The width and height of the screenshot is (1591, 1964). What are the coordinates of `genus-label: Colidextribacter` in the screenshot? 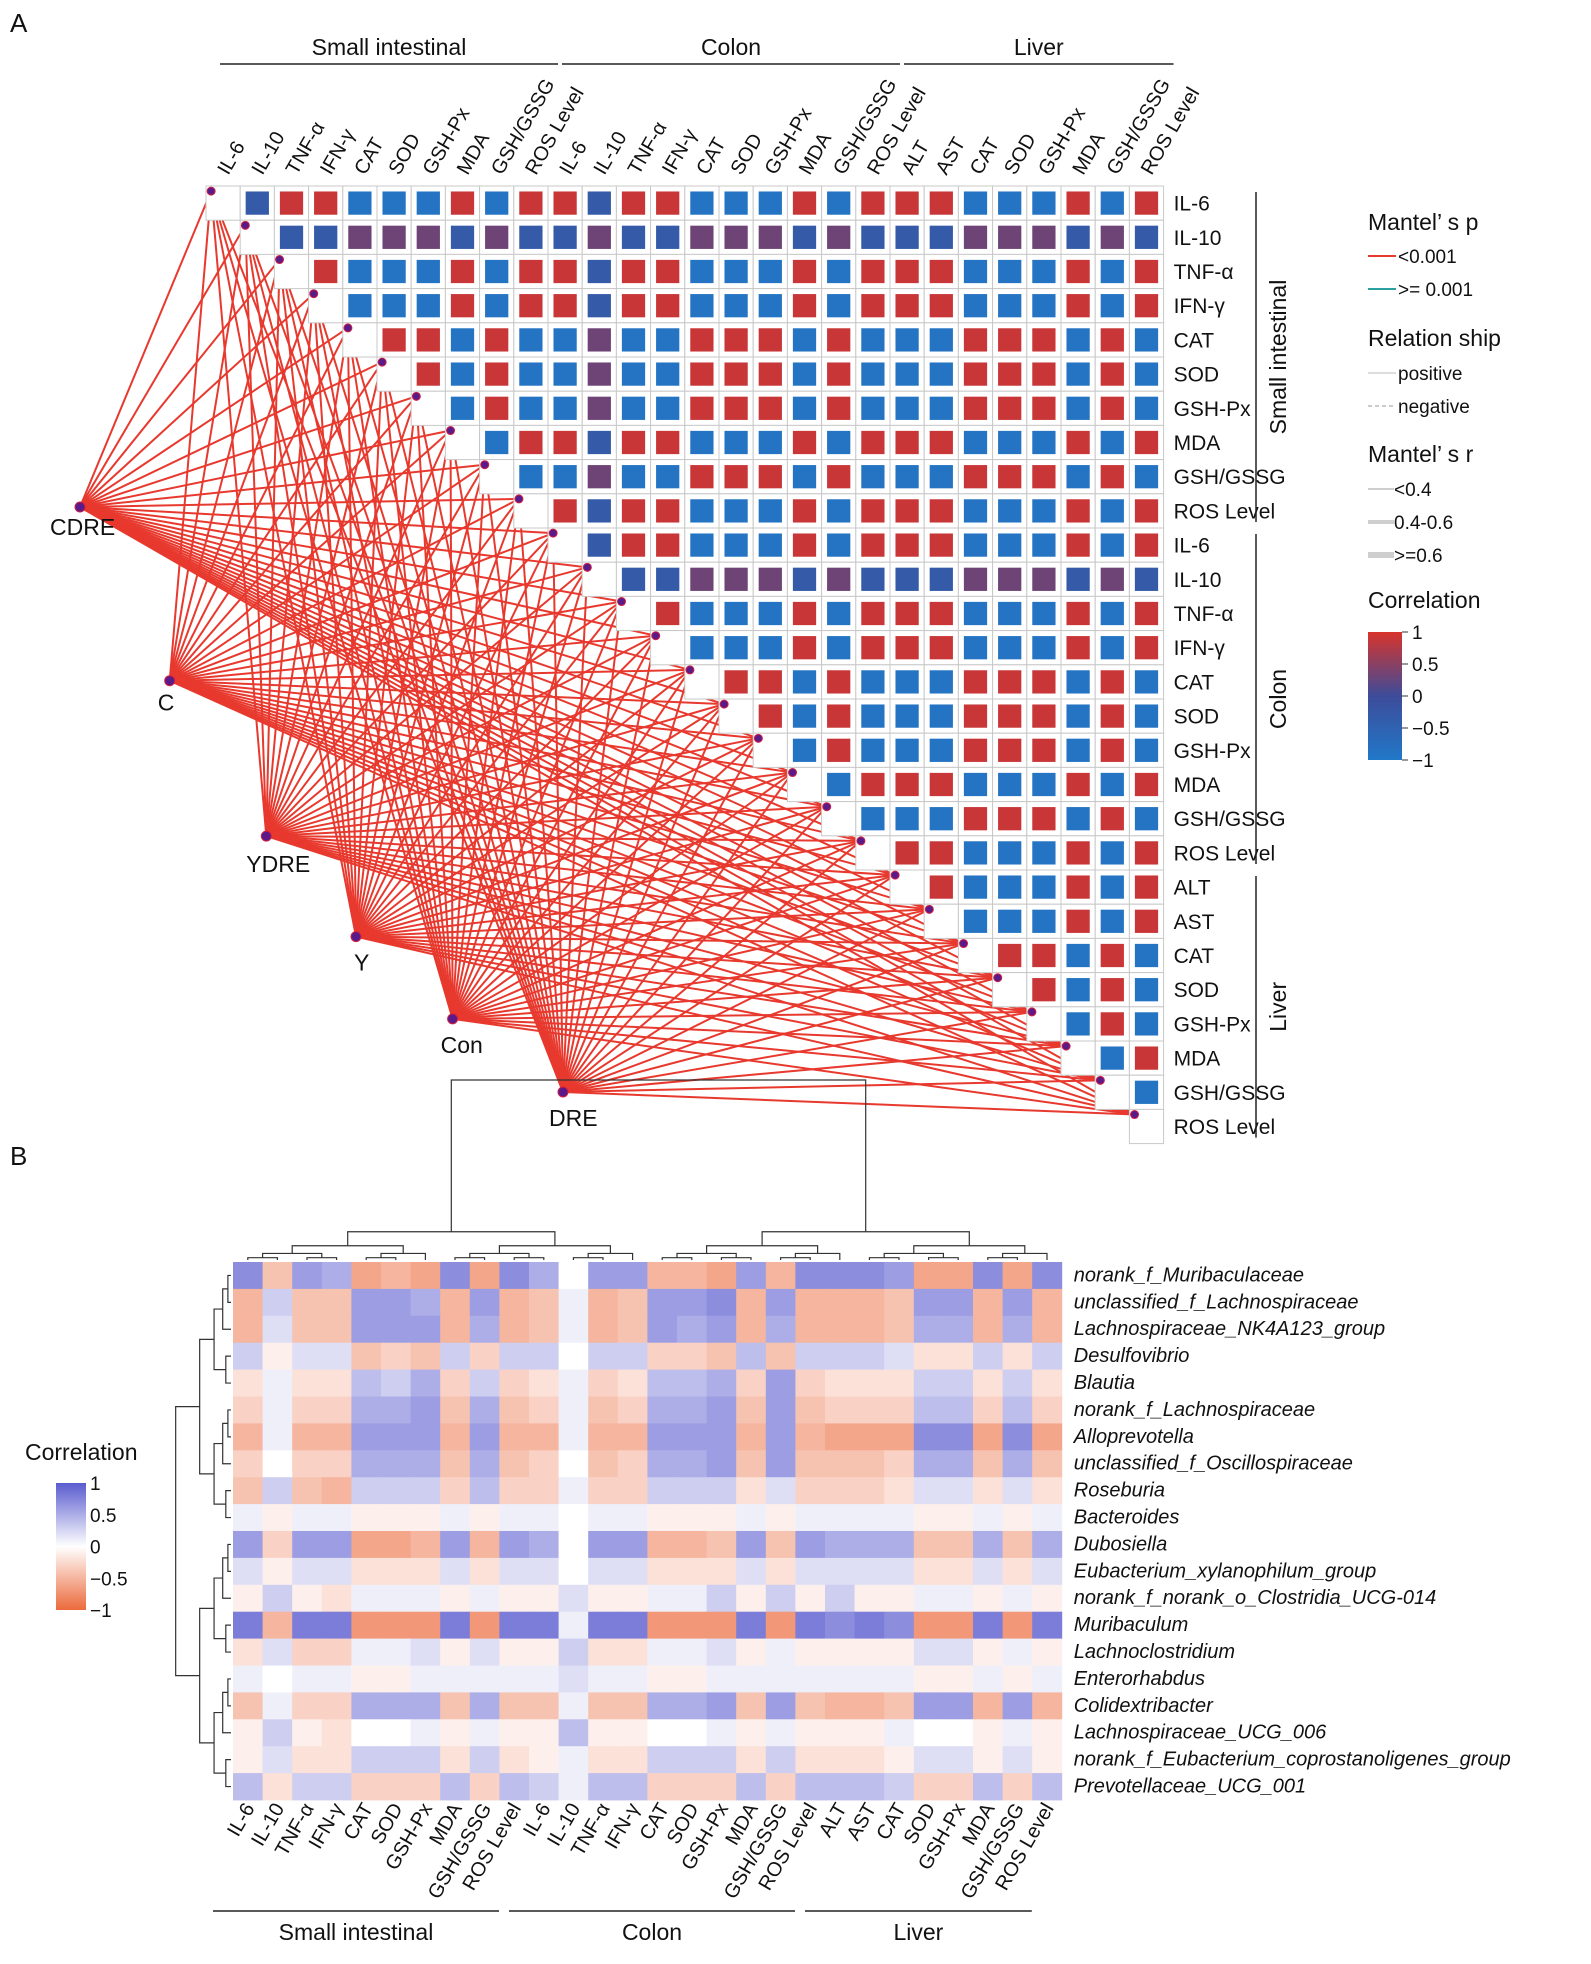 It's located at (1144, 1706).